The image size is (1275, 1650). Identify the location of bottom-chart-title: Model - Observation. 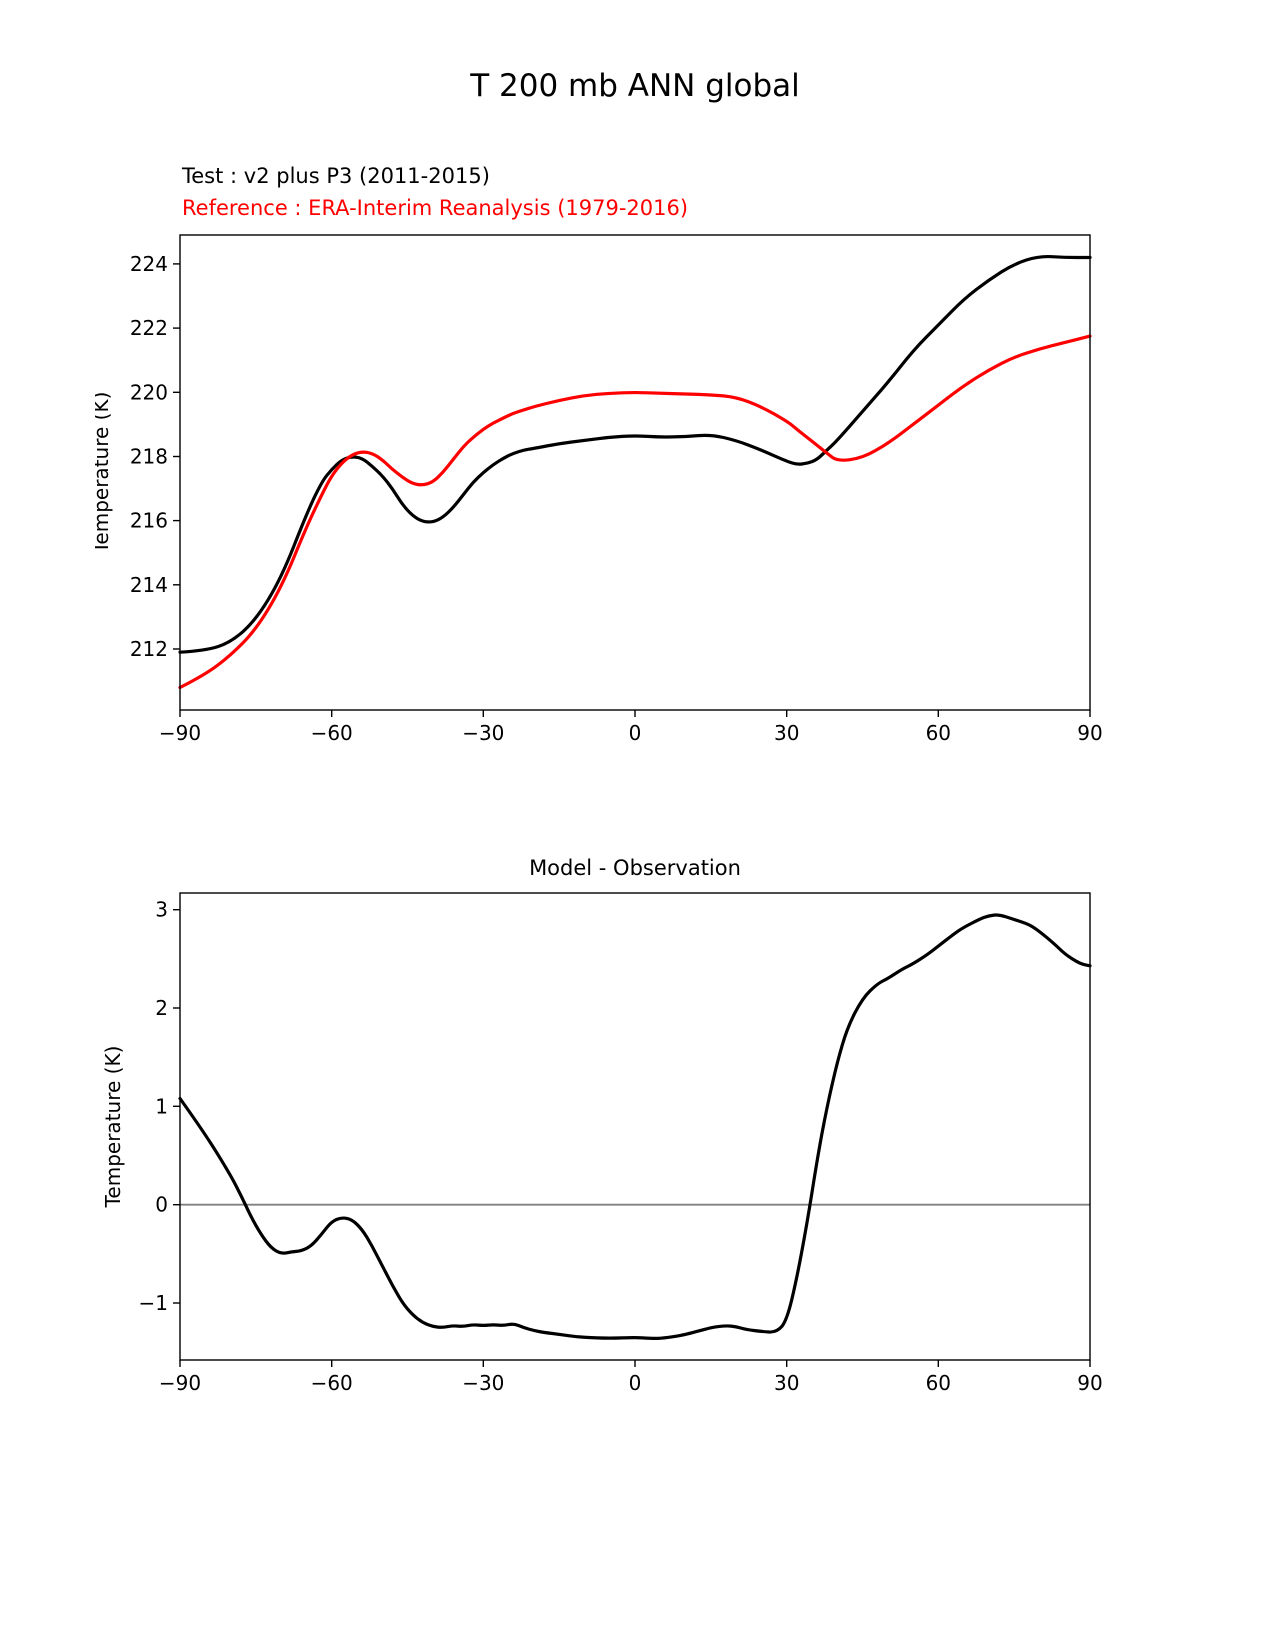
(635, 868).